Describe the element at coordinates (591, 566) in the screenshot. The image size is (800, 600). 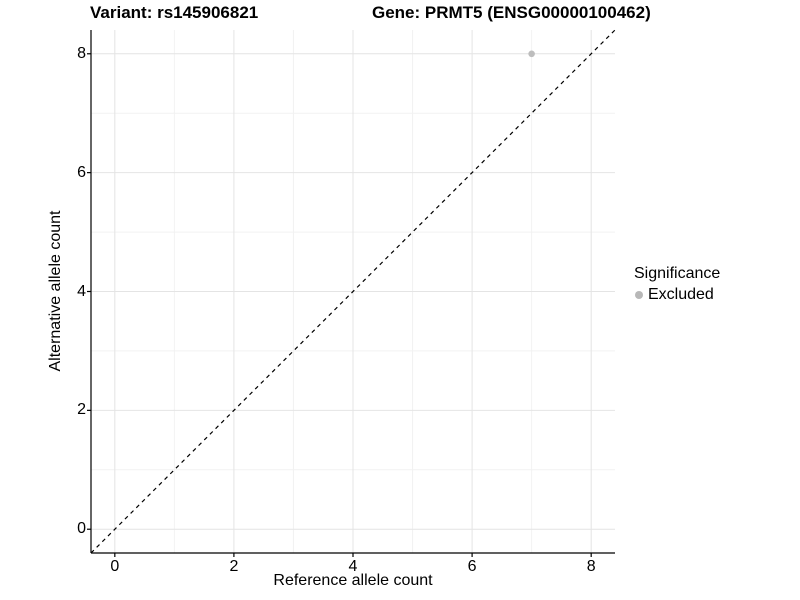
I see `x-tick-label: 8` at that location.